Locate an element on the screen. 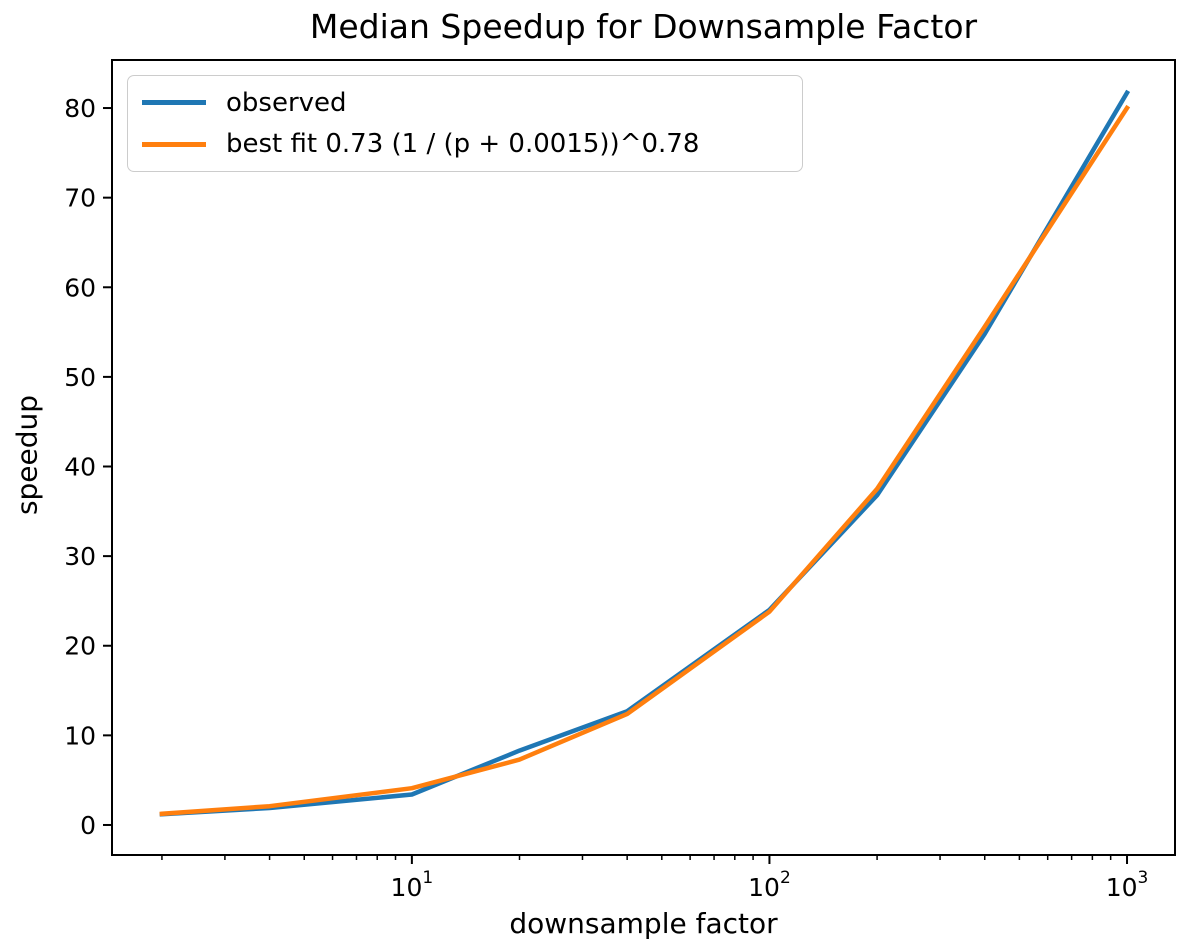 Image resolution: width=1189 pixels, height=950 pixels. y-tick-label: 50 is located at coordinates (80, 377).